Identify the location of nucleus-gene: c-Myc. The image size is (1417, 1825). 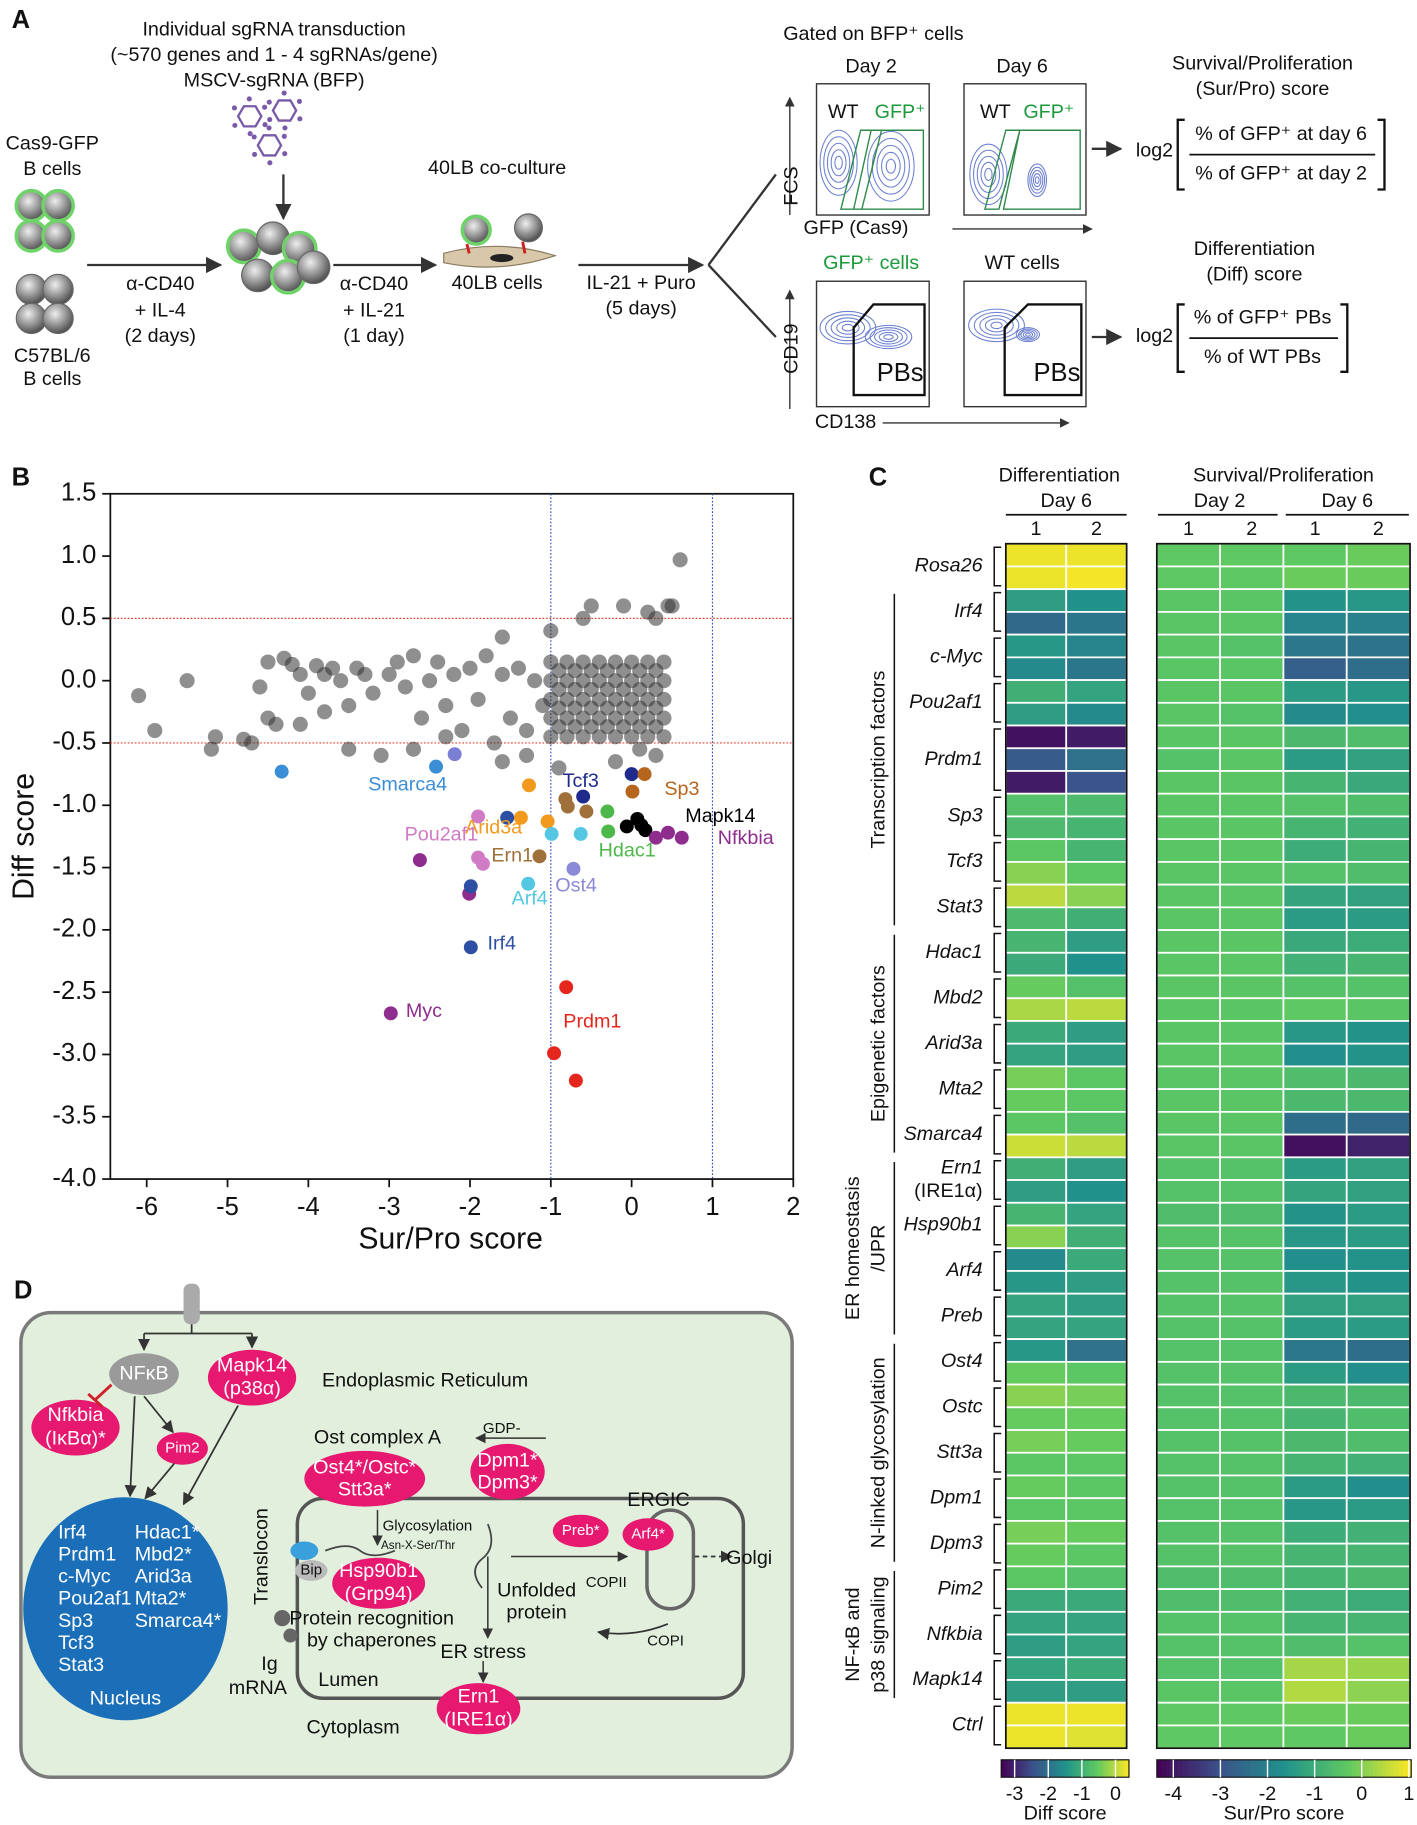
(84, 1577).